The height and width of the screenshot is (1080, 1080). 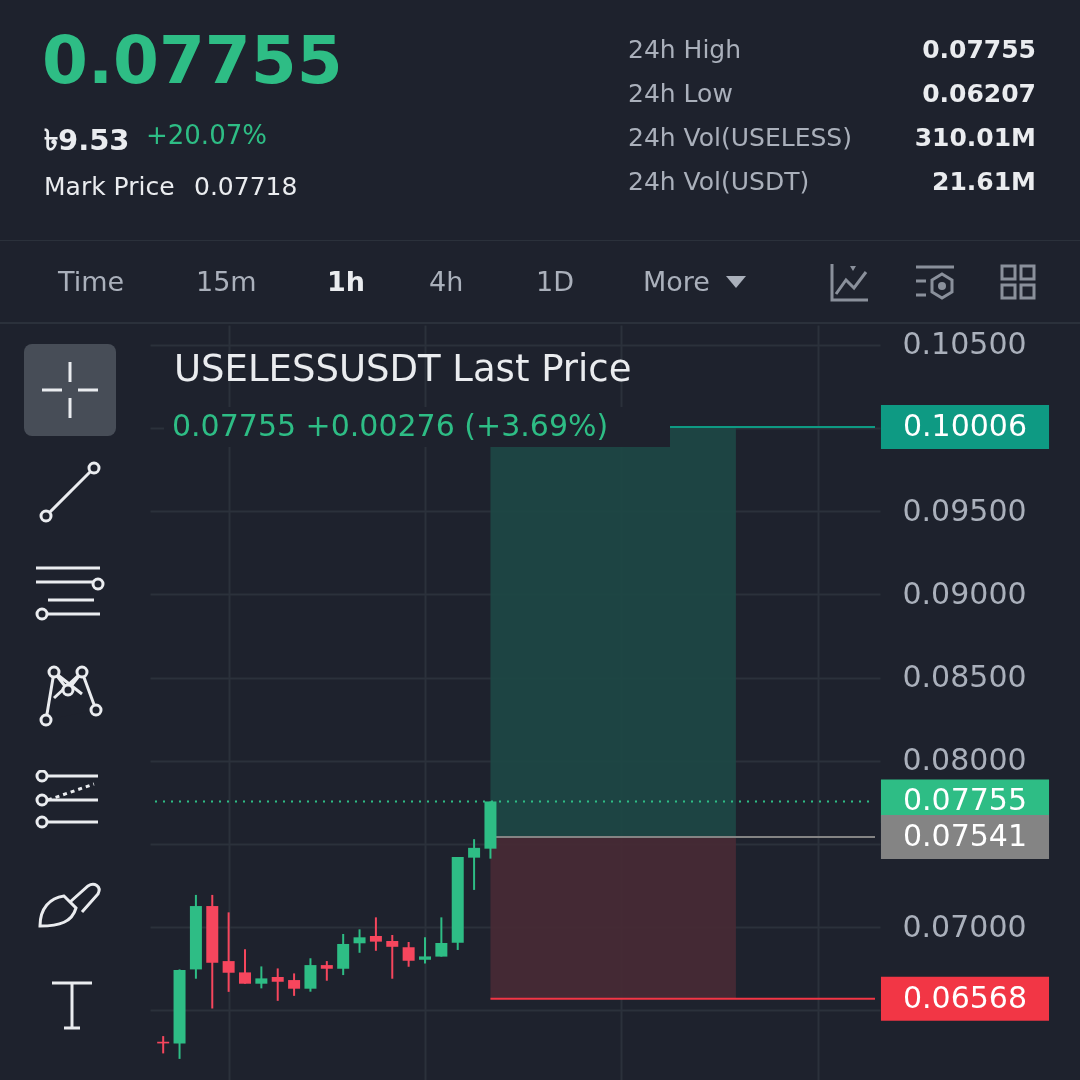 What do you see at coordinates (226, 281) in the screenshot?
I see `text: 15m` at bounding box center [226, 281].